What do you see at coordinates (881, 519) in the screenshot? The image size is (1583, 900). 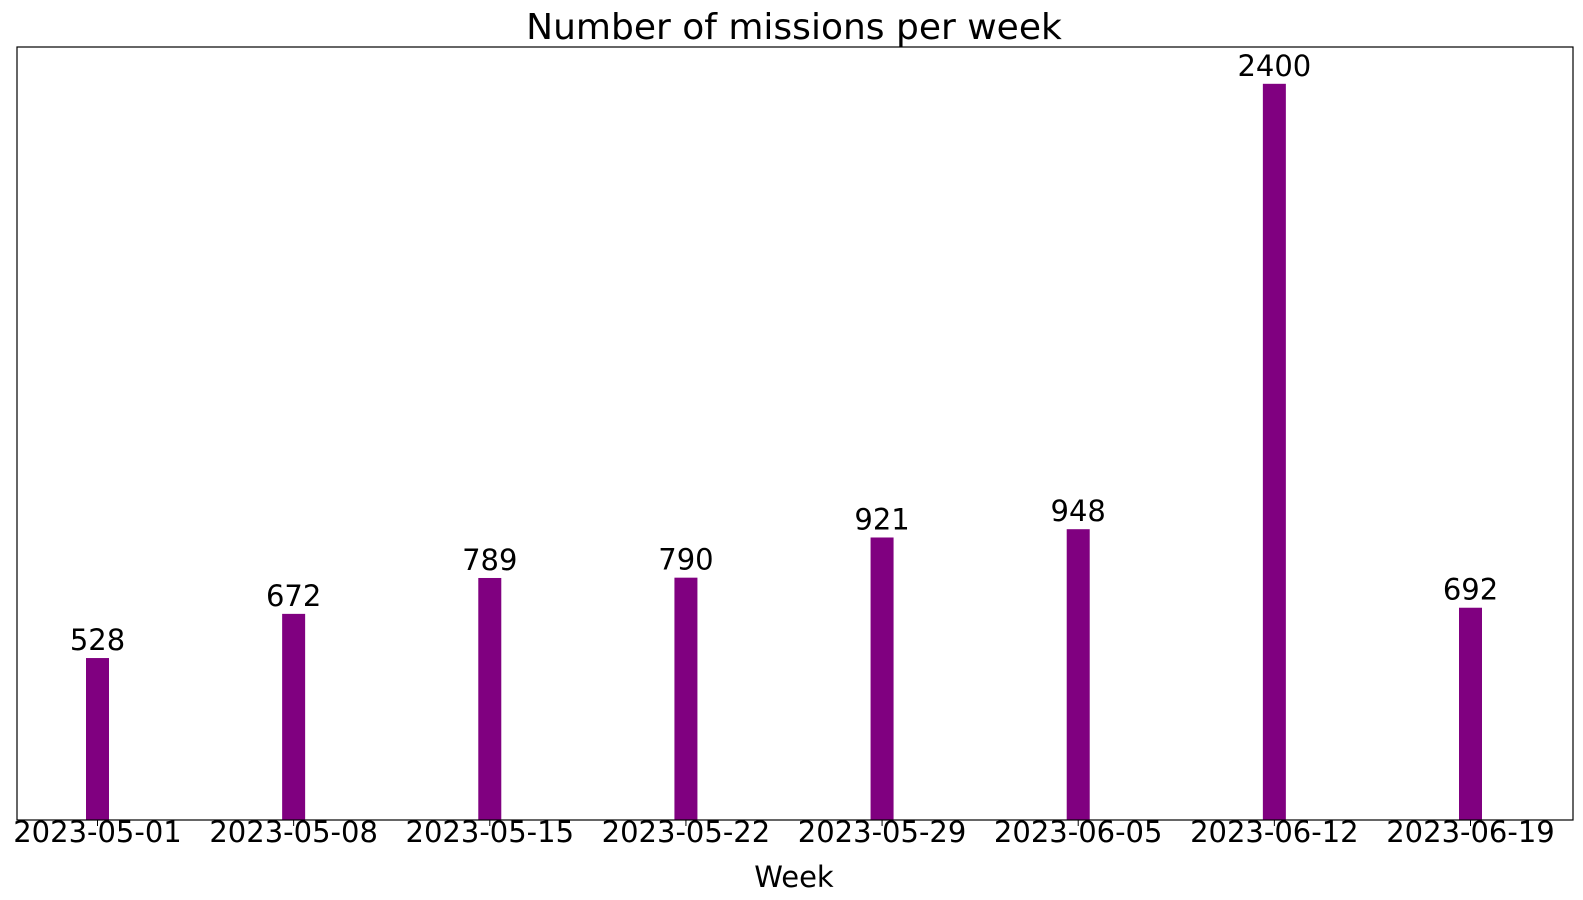 I see `value-label-2023-05-29: 921` at bounding box center [881, 519].